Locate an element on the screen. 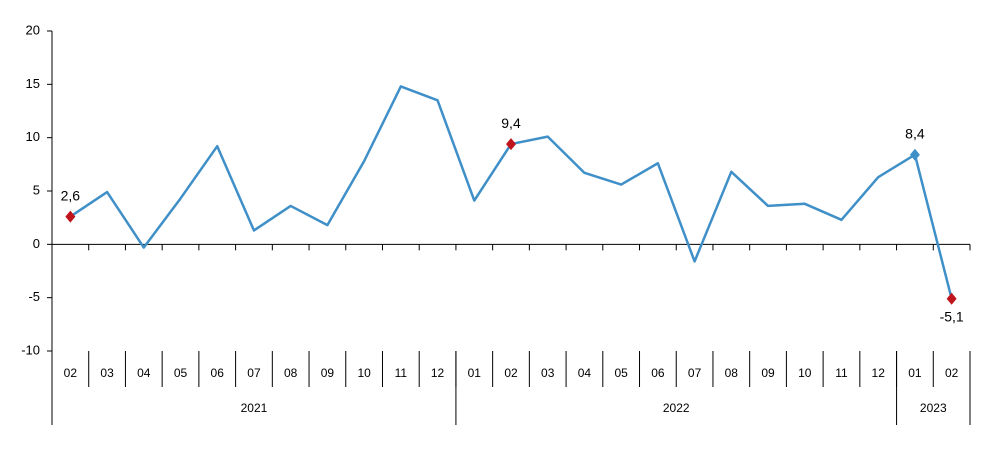 The width and height of the screenshot is (1000, 451). y-tick-label: -5 is located at coordinates (34, 296).